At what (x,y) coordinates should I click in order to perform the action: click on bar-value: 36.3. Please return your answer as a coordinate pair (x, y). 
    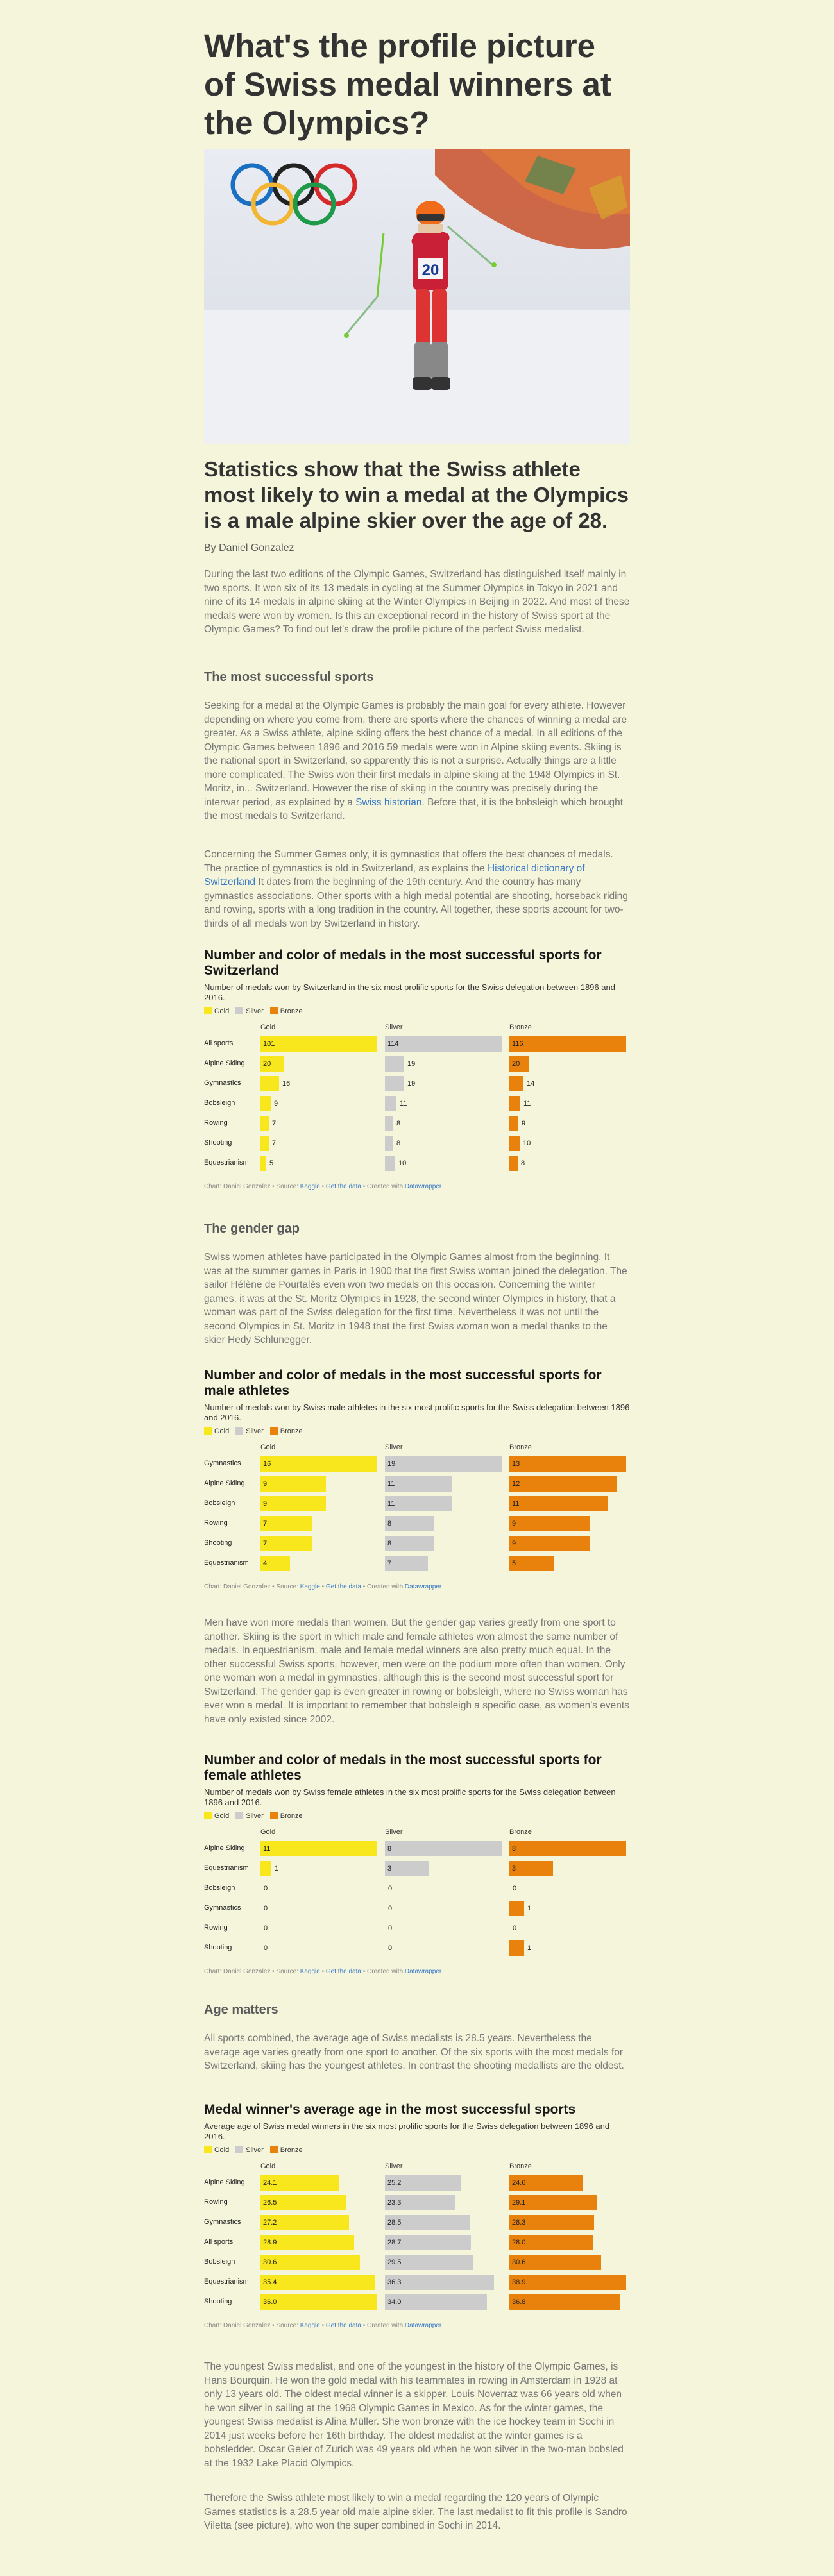
    Looking at the image, I should click on (394, 2282).